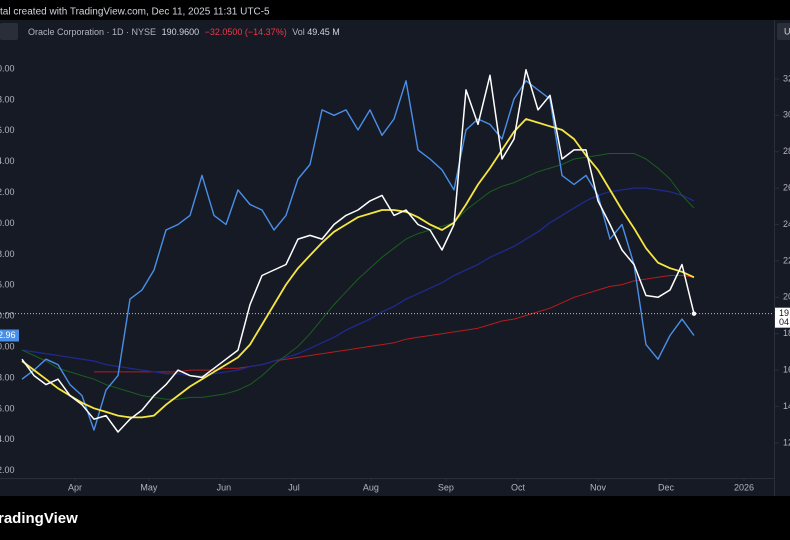  Describe the element at coordinates (786, 297) in the screenshot. I see `y-tick-label: 20` at that location.